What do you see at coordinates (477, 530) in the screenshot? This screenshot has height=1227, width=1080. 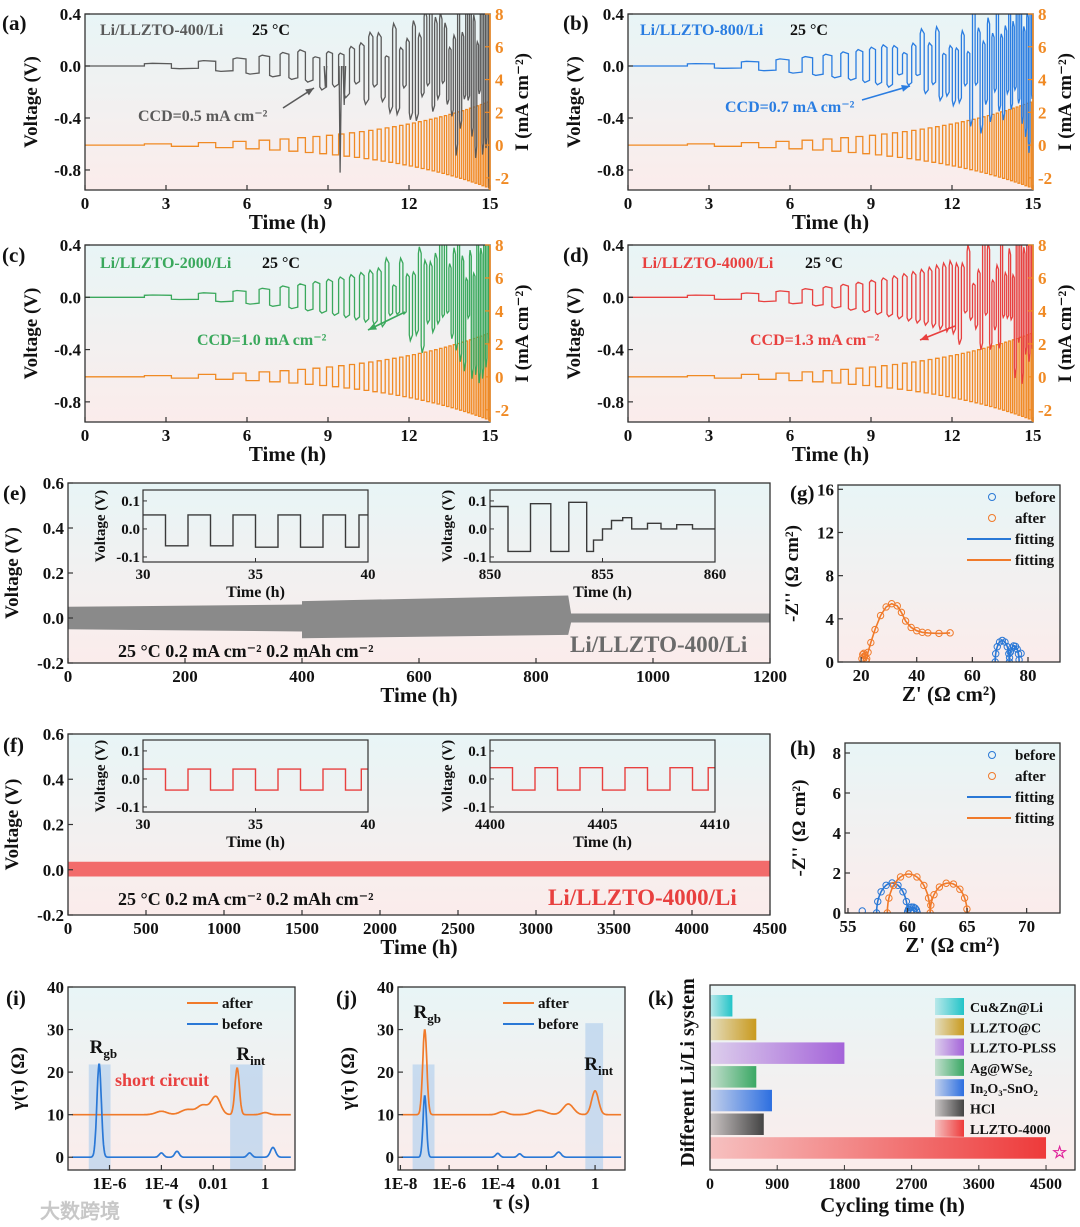 I see `inset-y-tick-label: 0.0` at bounding box center [477, 530].